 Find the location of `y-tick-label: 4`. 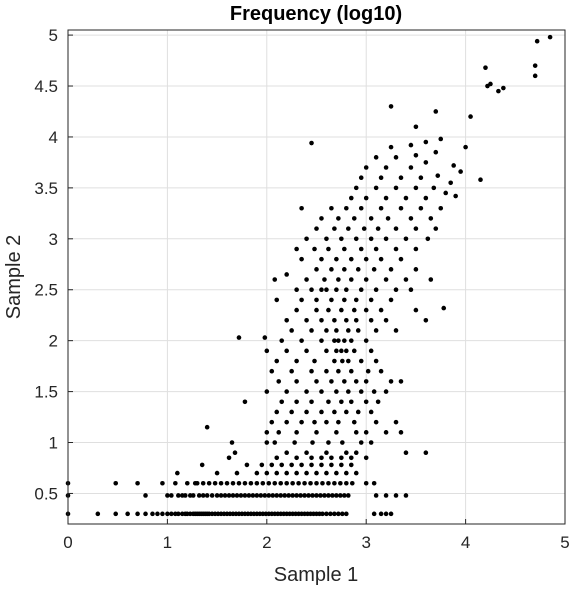

y-tick-label: 4 is located at coordinates (53, 137).